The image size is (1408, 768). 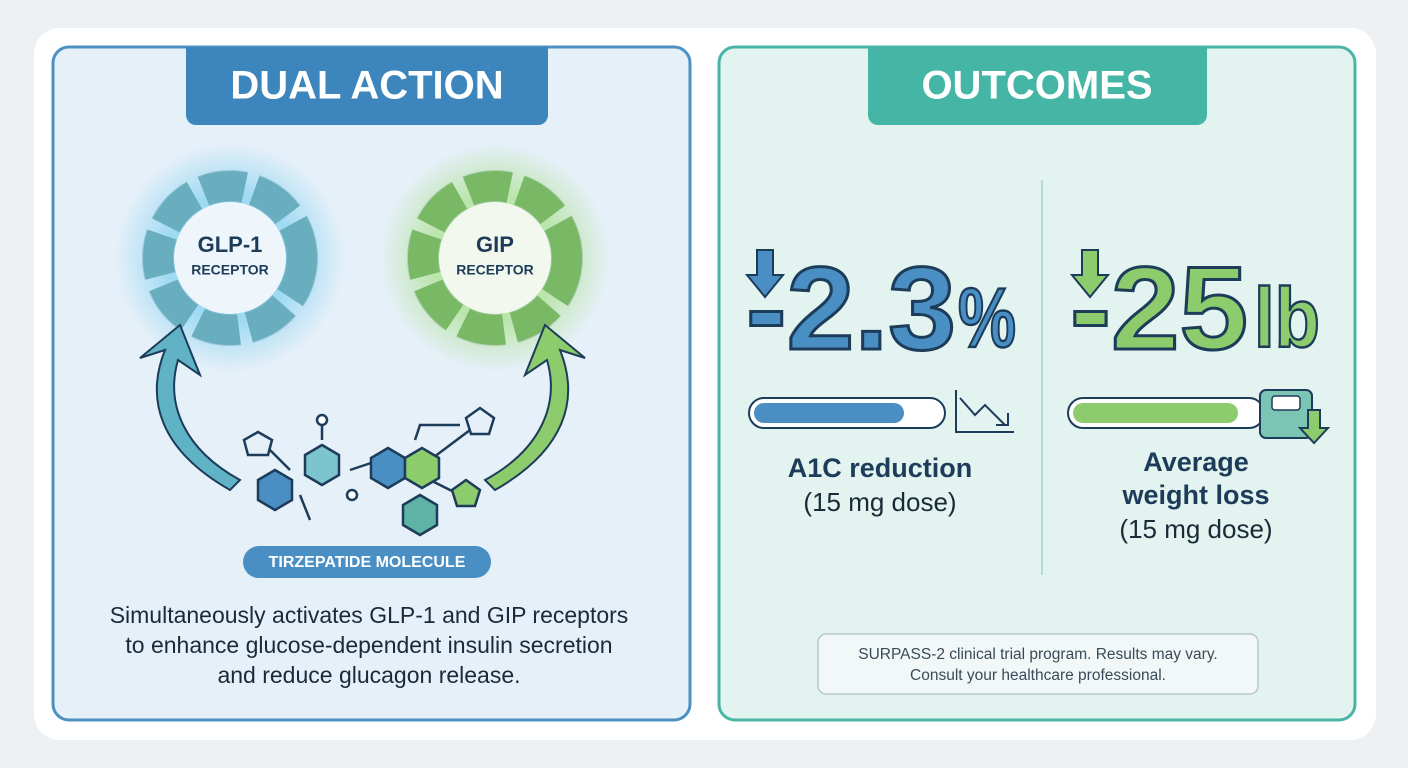 I want to click on scale-icon, so click(x=1295, y=417).